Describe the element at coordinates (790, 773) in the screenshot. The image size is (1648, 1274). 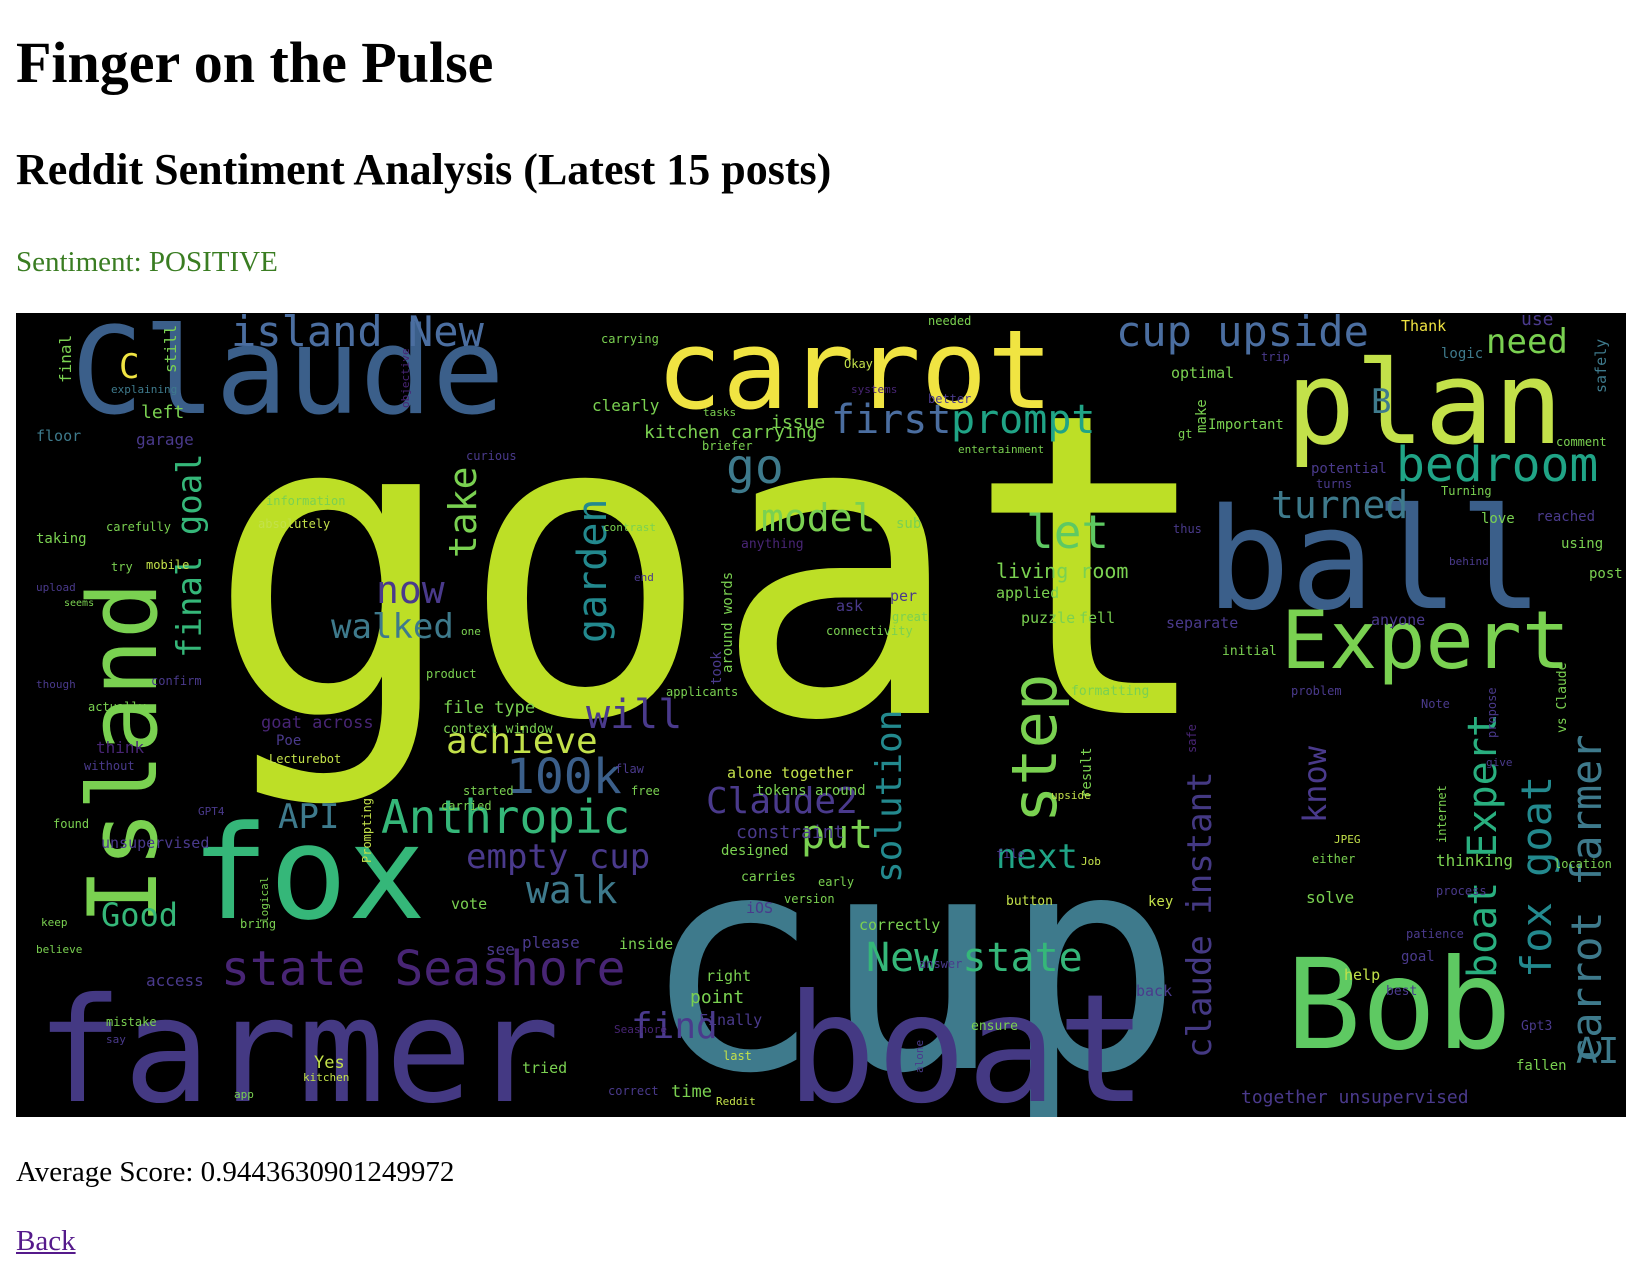
I see `word-alone-together: alone together` at that location.